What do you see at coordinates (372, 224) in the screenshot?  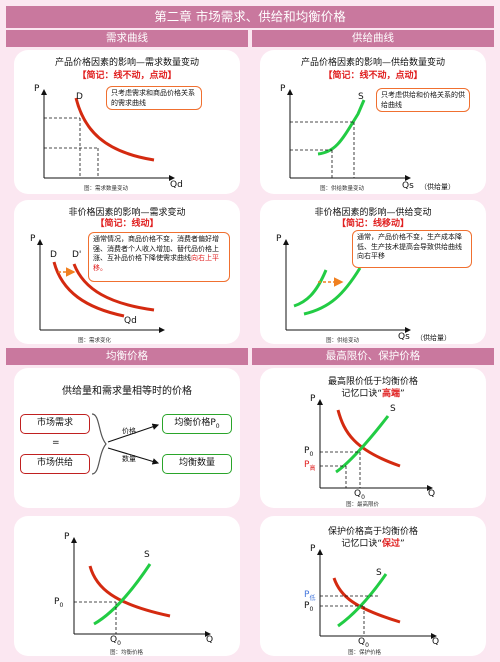 I see `mnemonic: 【简记：线移动】` at bounding box center [372, 224].